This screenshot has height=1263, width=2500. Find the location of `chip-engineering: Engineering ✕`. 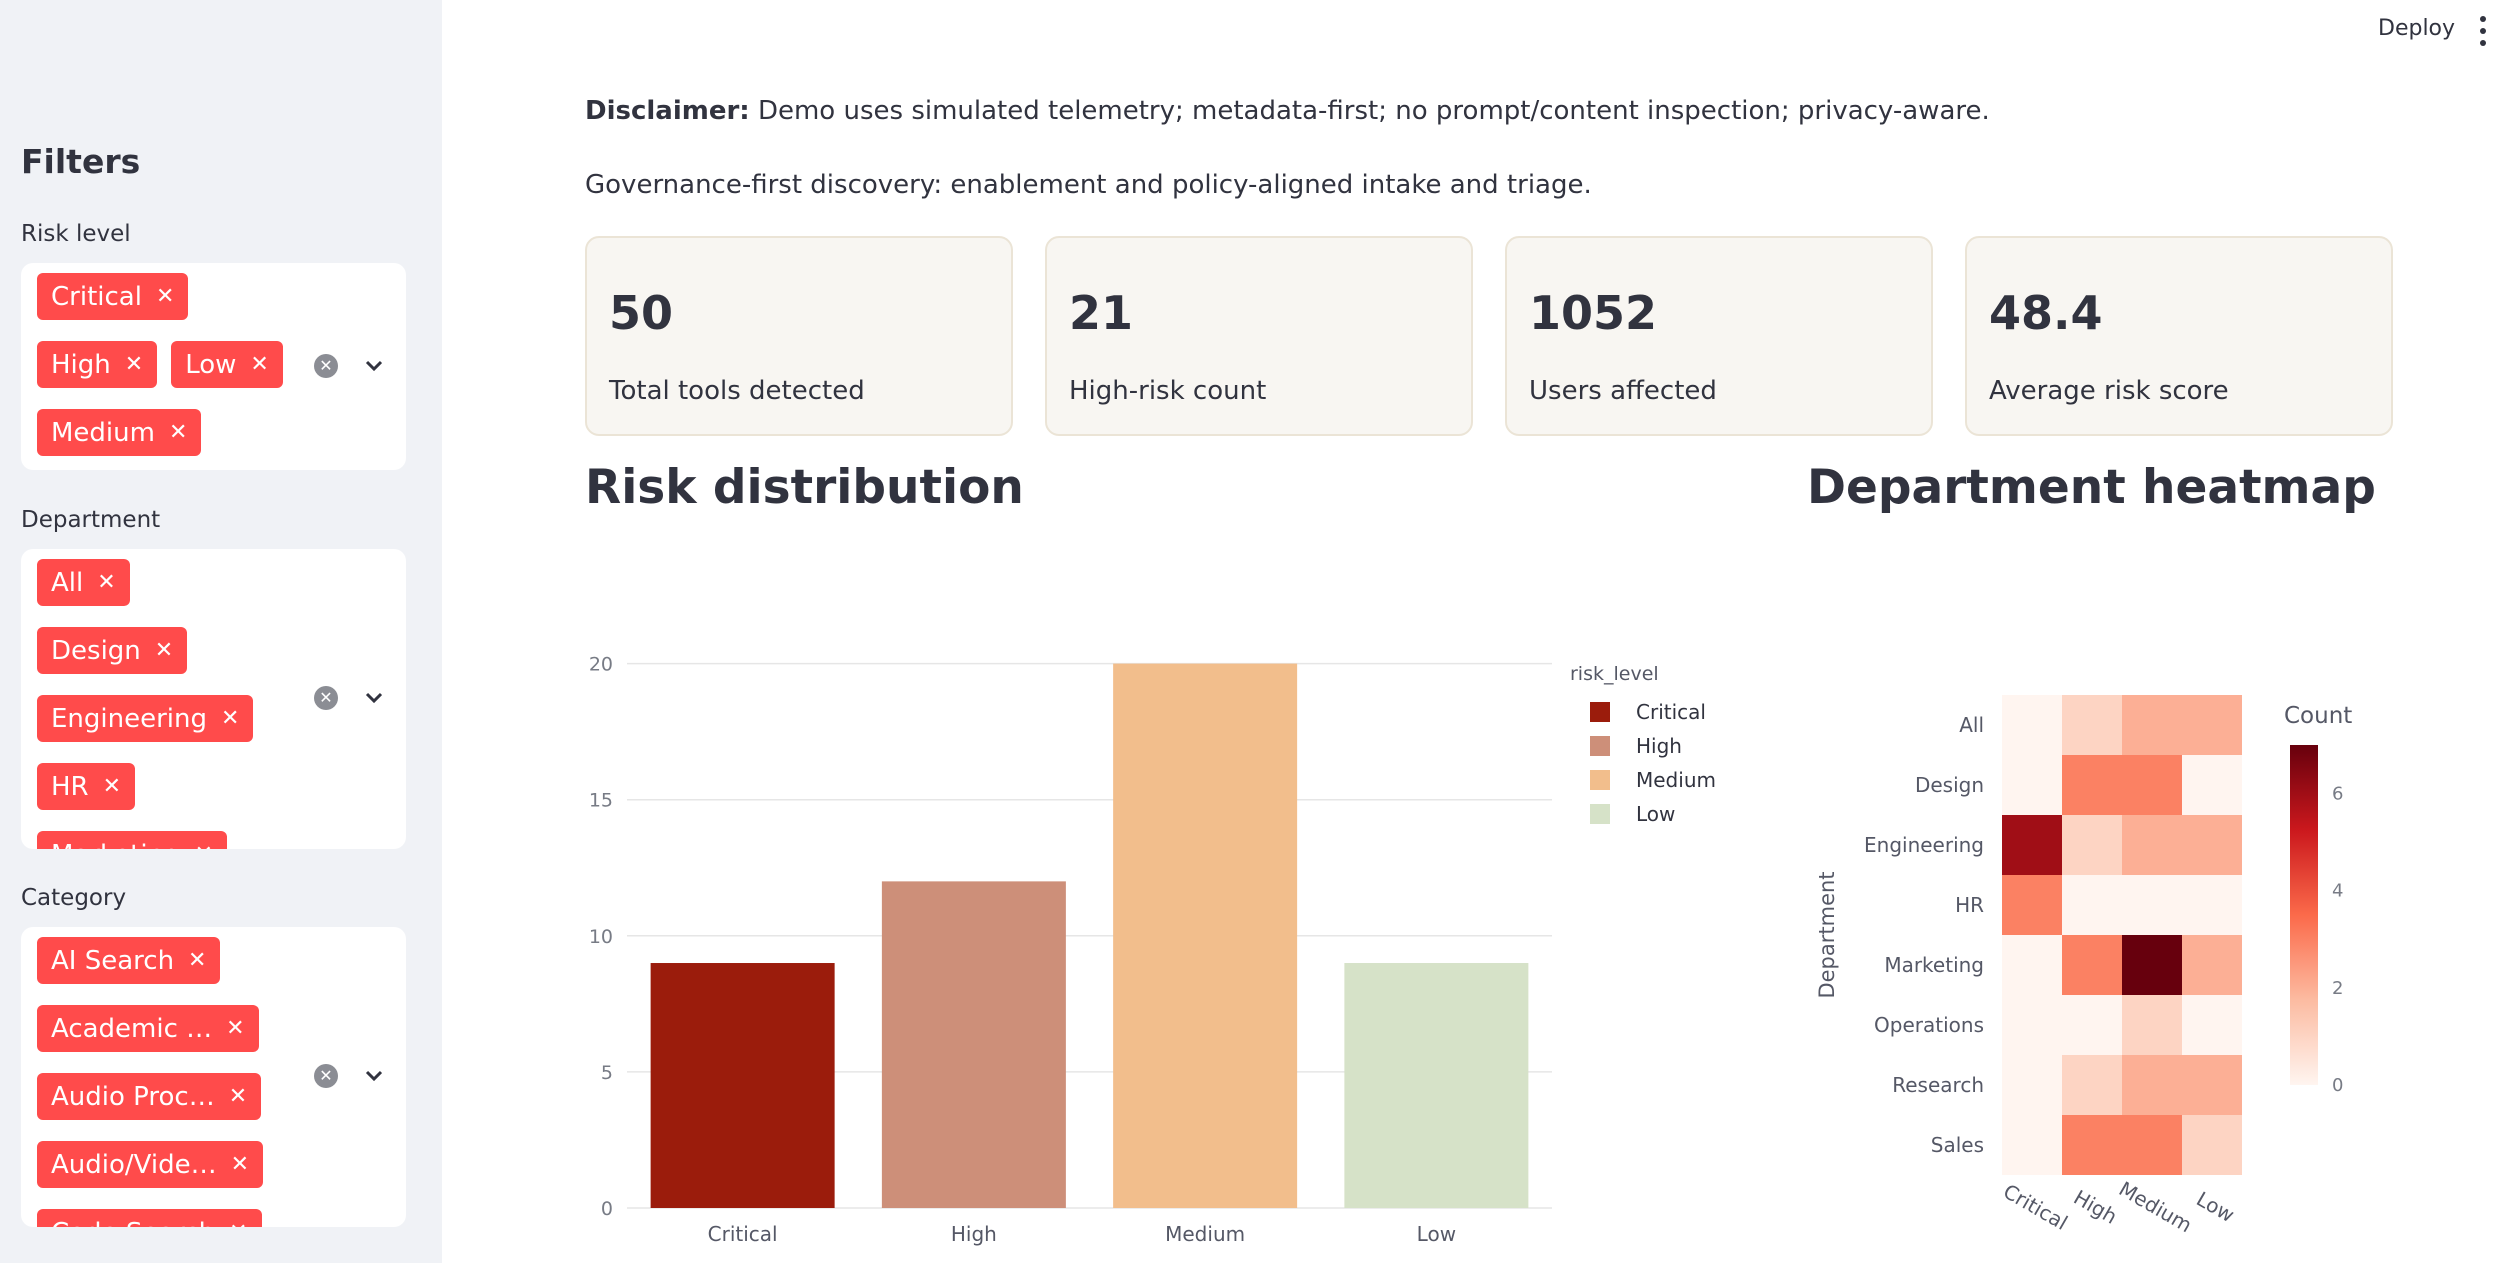

chip-engineering: Engineering ✕ is located at coordinates (145, 718).